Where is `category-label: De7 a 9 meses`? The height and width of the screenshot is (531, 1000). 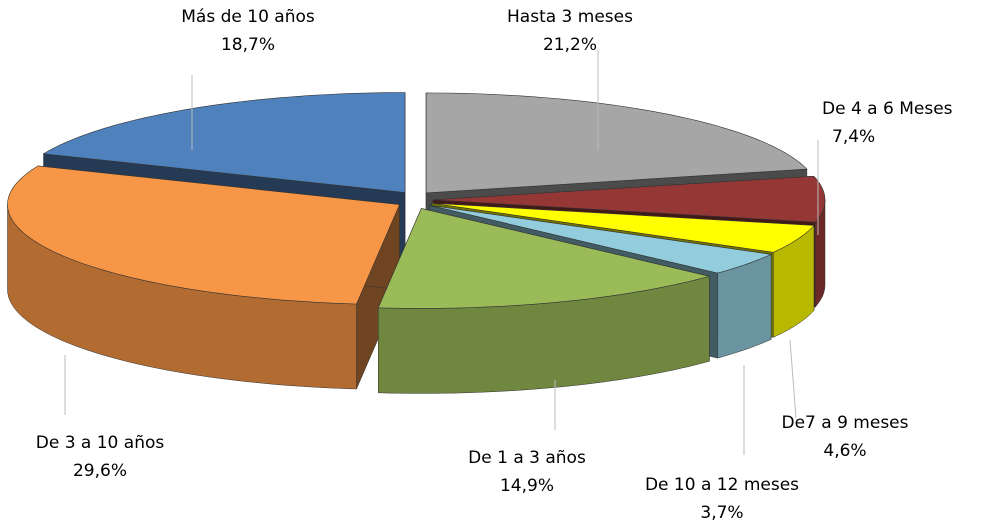
category-label: De7 a 9 meses is located at coordinates (844, 423).